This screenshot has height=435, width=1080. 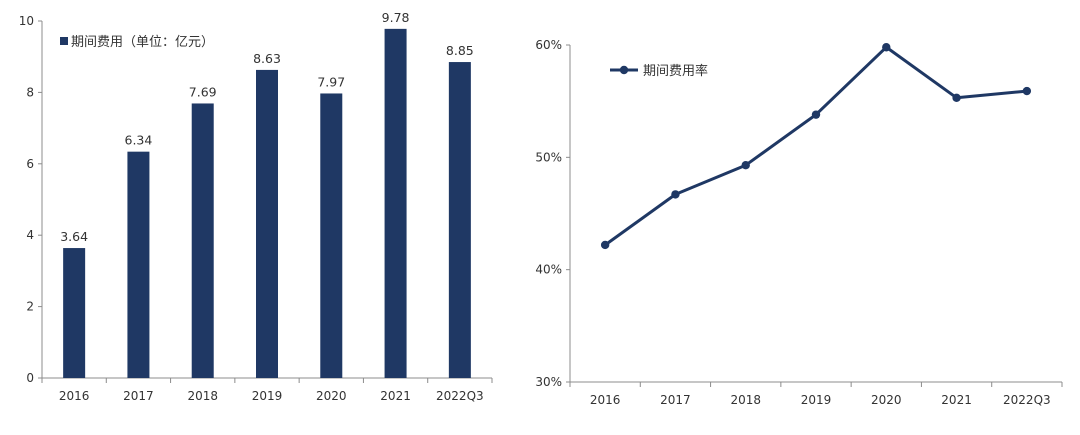 I want to click on line-legend-marker, so click(x=624, y=70).